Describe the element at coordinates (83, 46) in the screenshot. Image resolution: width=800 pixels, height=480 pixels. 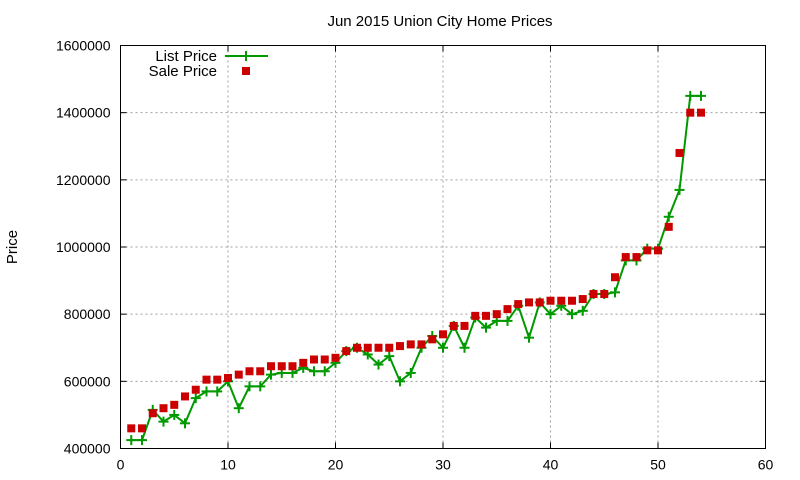
I see `y-tick-label: 1600000` at that location.